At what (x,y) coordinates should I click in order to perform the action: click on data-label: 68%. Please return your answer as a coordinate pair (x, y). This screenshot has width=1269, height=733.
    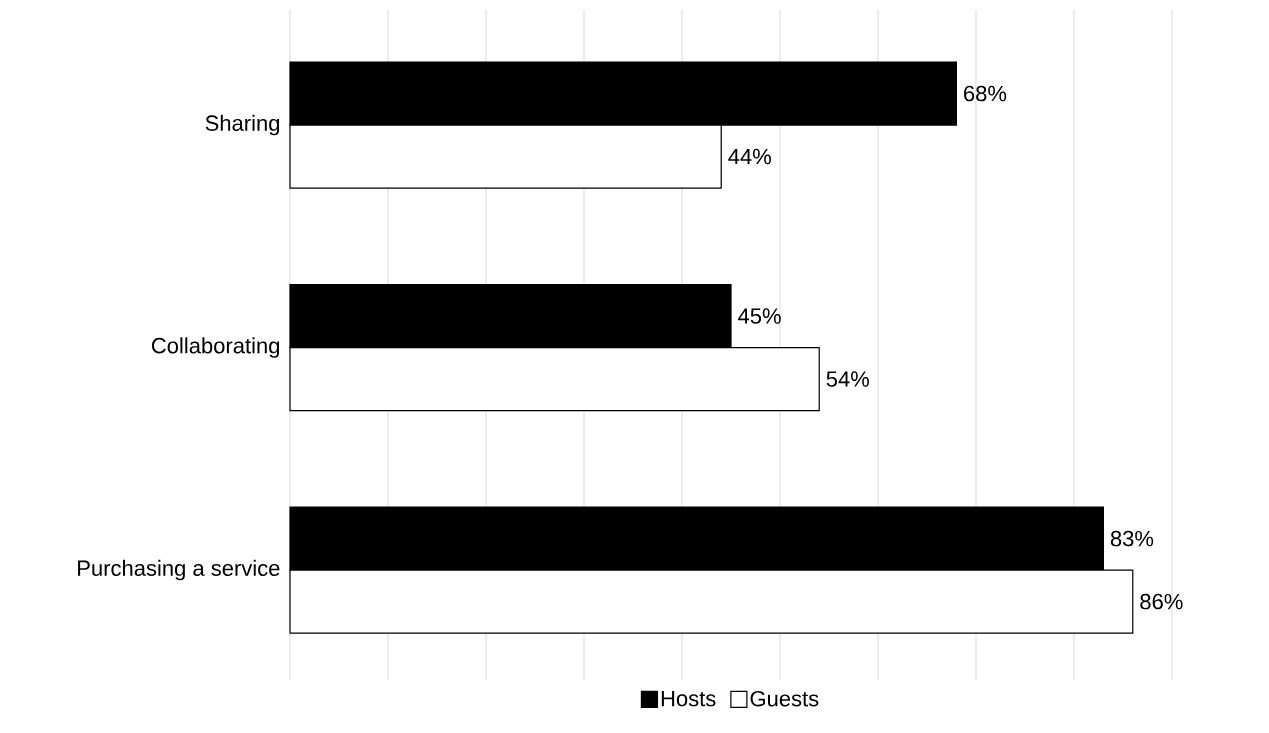
    Looking at the image, I should click on (985, 93).